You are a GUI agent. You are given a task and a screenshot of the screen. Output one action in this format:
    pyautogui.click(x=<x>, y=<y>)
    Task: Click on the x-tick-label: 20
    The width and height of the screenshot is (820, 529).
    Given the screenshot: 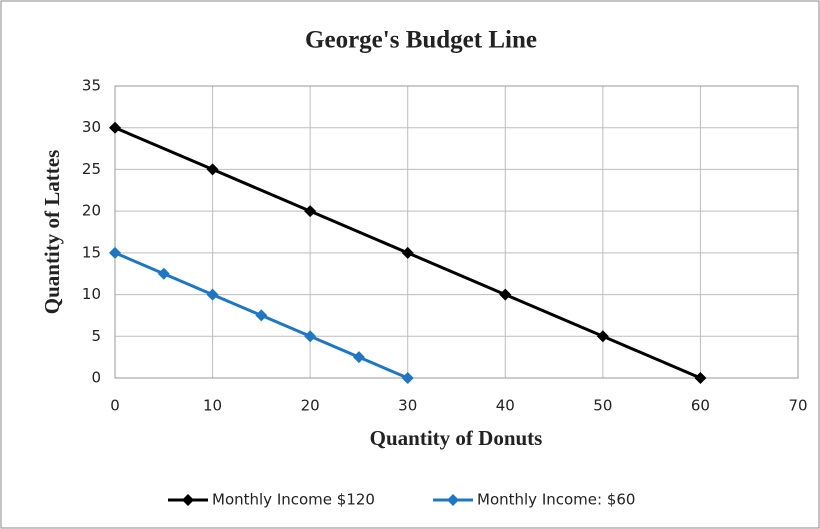 What is the action you would take?
    pyautogui.click(x=310, y=406)
    